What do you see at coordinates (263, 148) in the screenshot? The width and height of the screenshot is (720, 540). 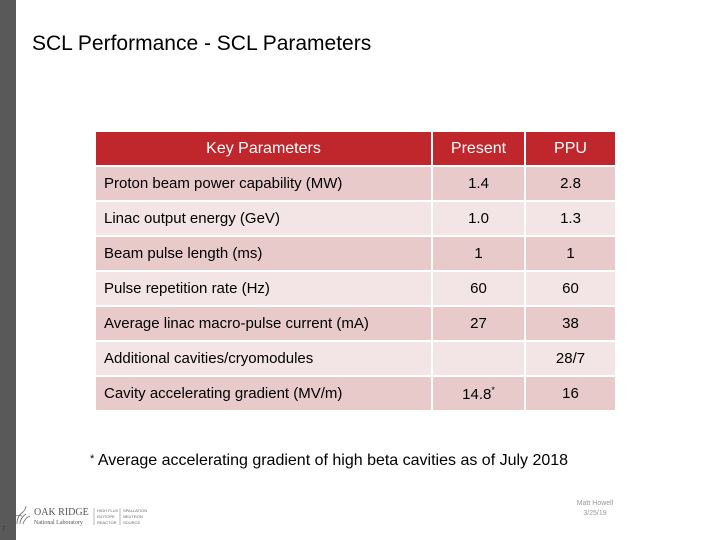 I see `header-key-parameters: Key Parameters` at bounding box center [263, 148].